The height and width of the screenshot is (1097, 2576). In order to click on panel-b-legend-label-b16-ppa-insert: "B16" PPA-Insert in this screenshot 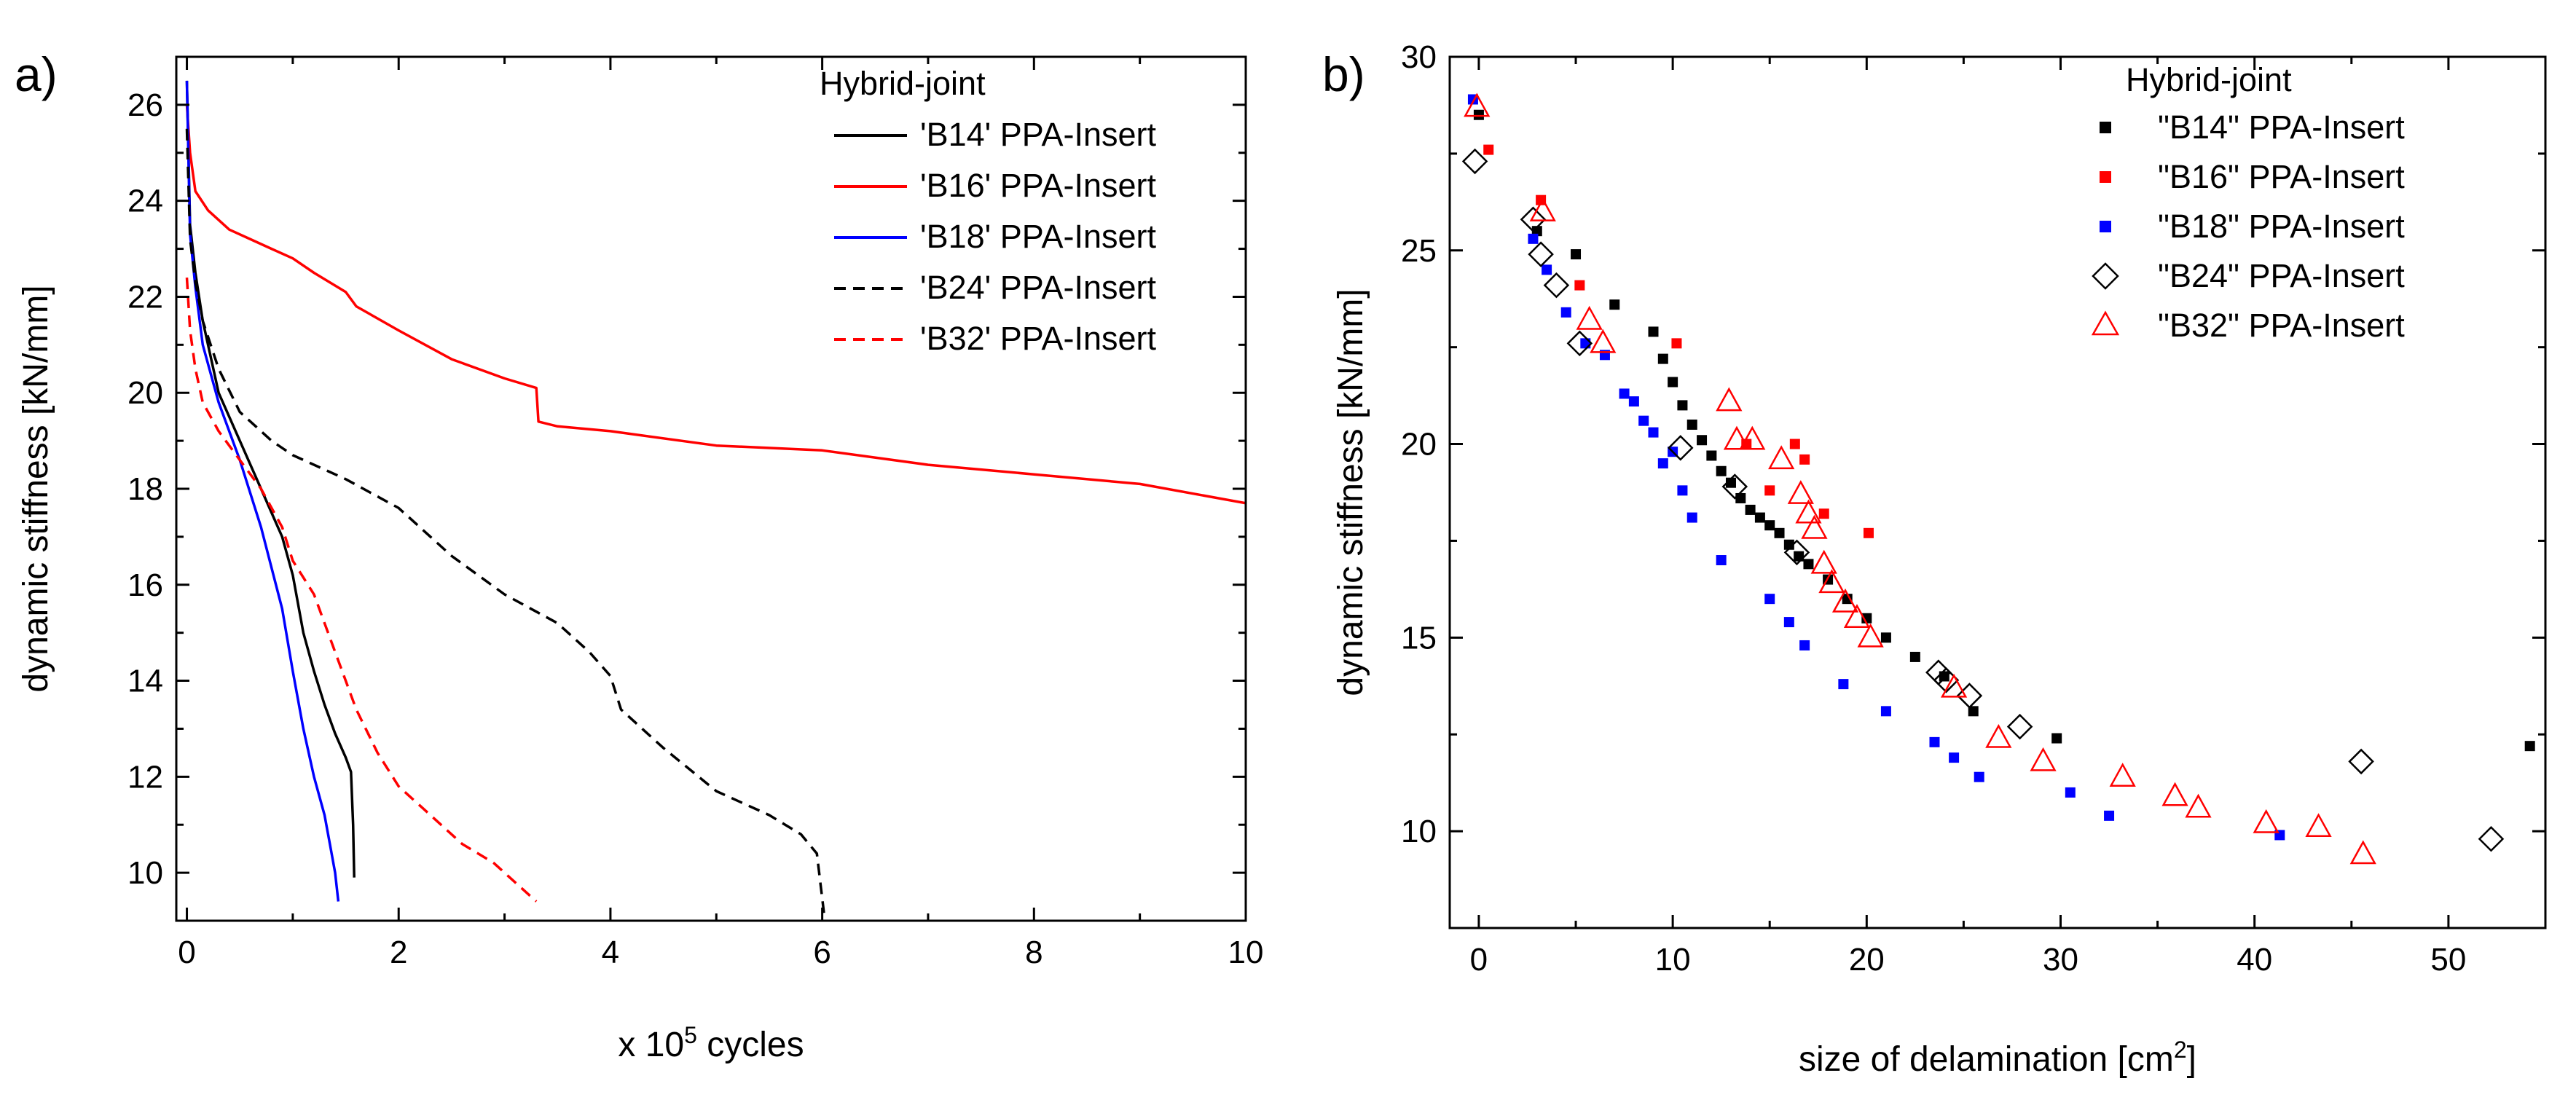, I will do `click(2281, 176)`.